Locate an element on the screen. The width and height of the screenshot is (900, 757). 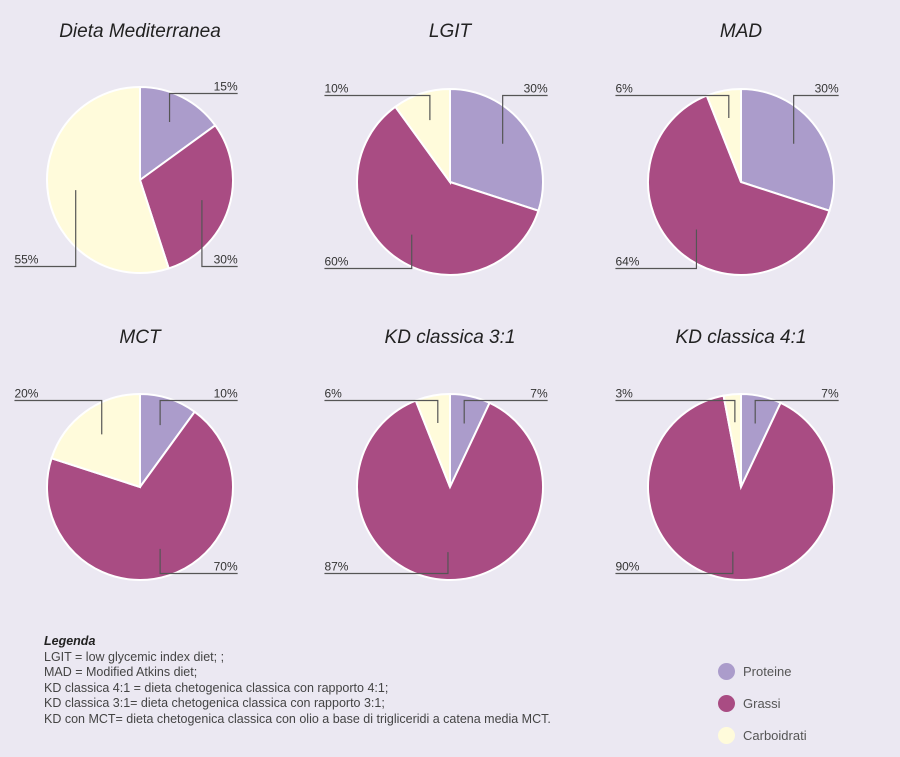
percent-label: 55% is located at coordinates (26, 259).